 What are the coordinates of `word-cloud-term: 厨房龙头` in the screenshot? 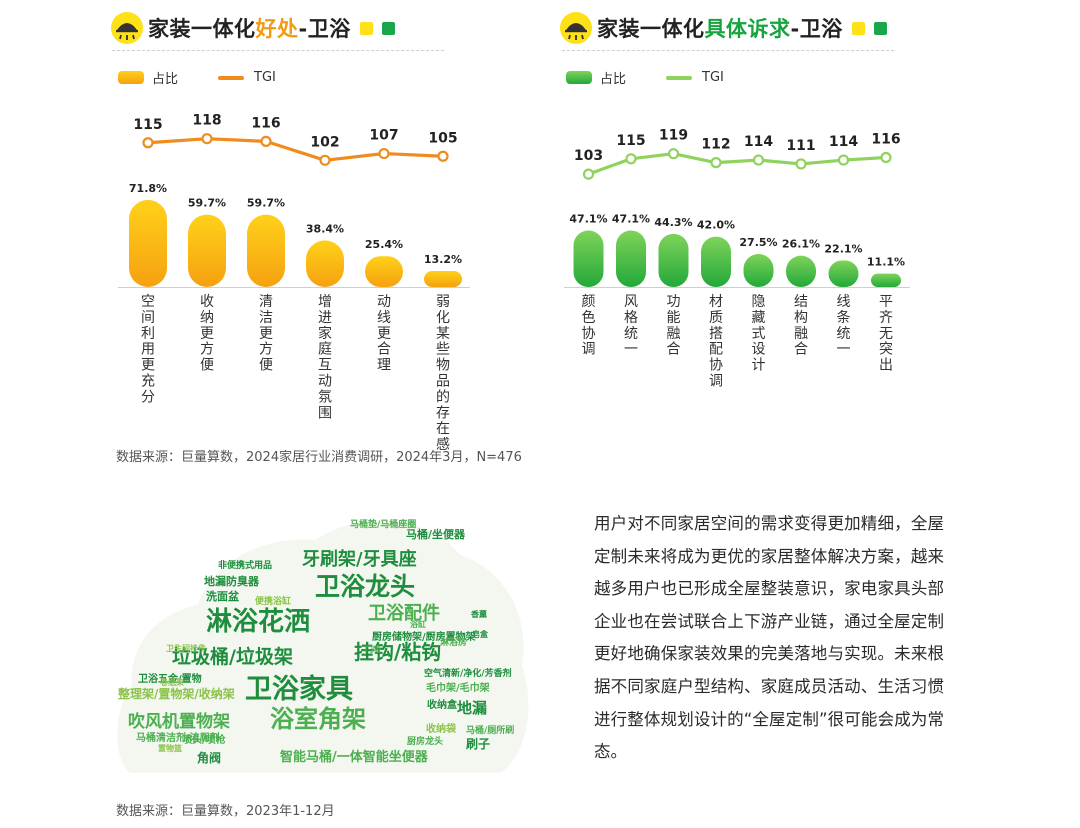 It's located at (425, 741).